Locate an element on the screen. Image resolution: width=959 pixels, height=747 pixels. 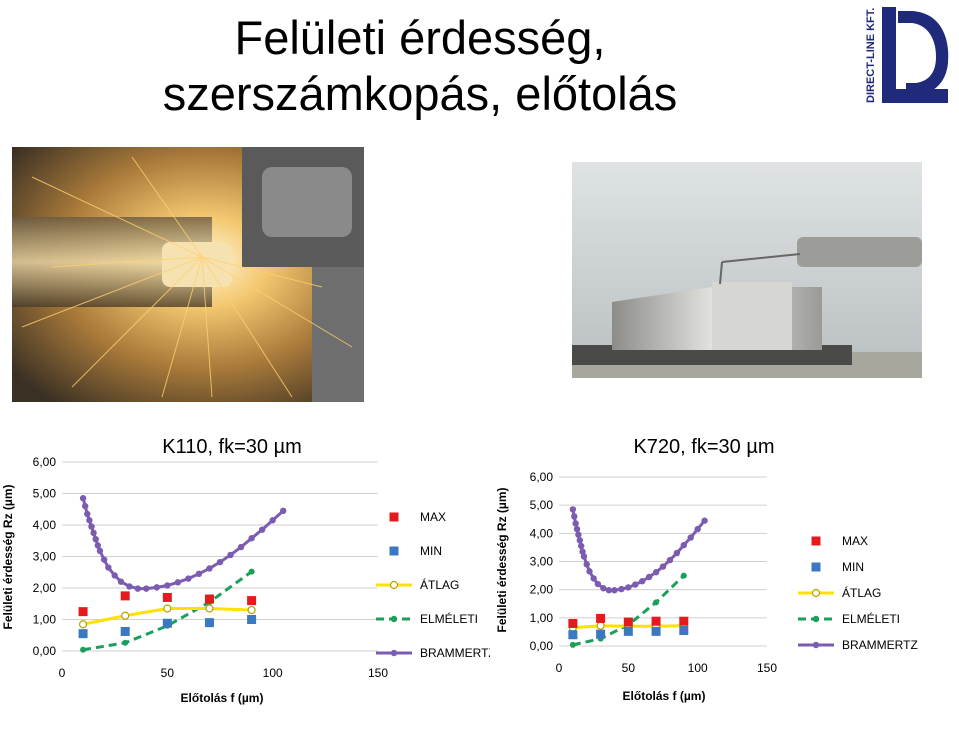
chart-title: K720, fk=30 µm is located at coordinates (703, 447).